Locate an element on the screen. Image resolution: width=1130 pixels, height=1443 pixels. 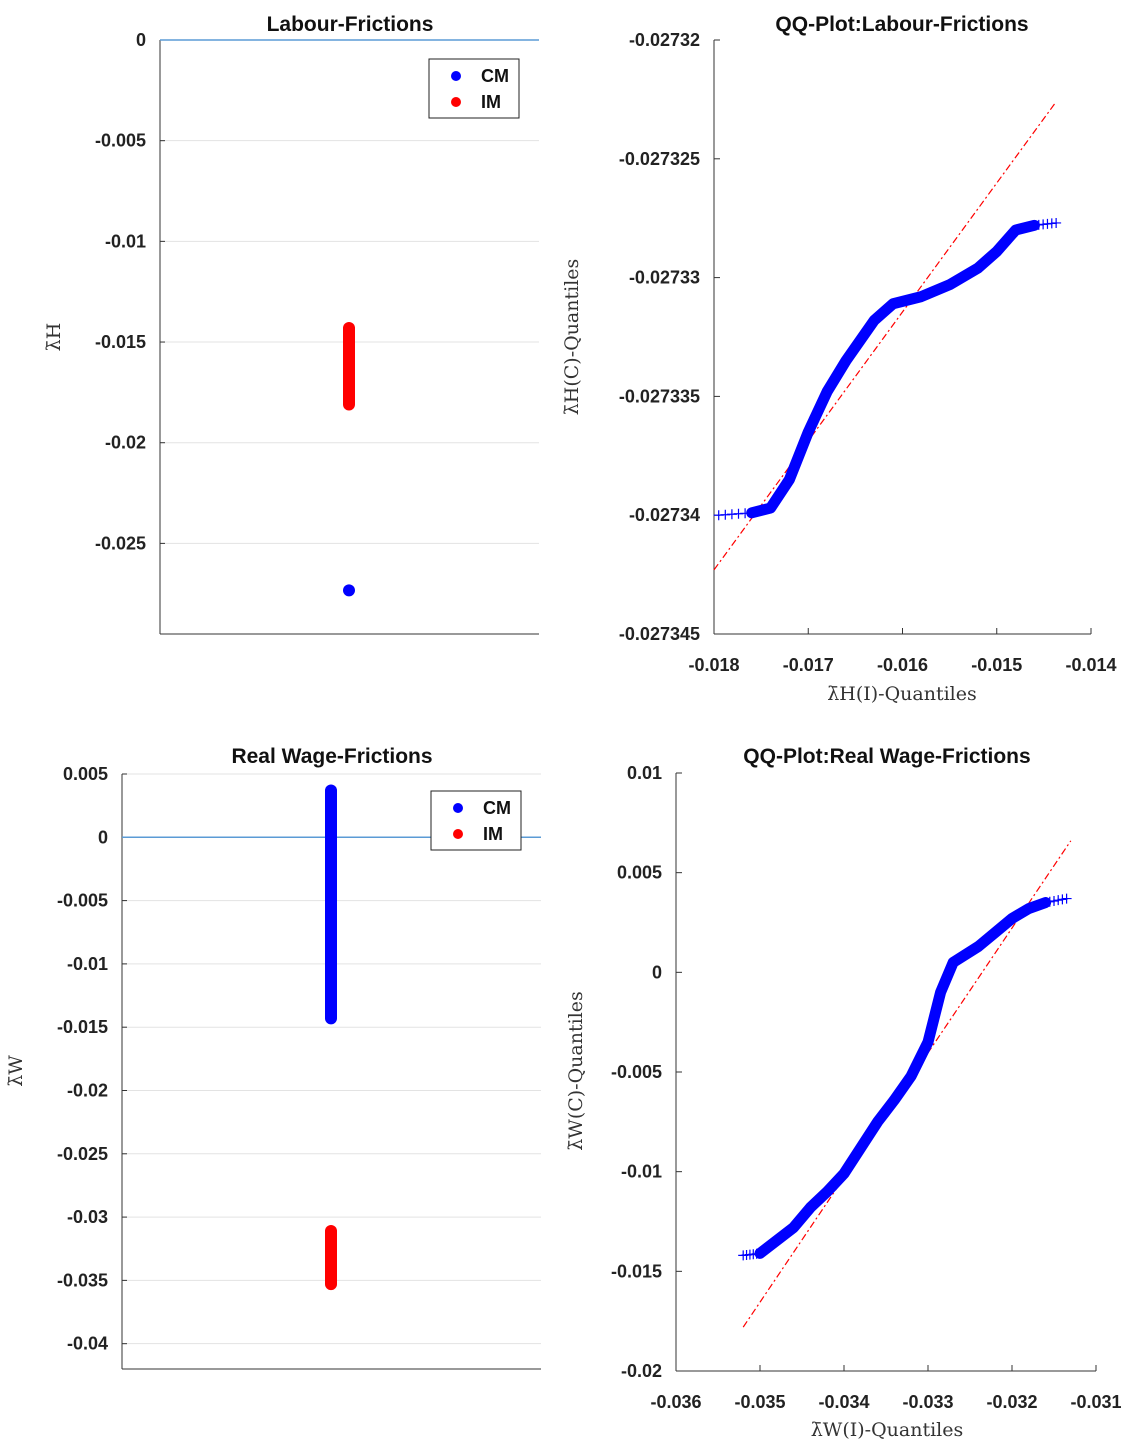
y-tick-label: -0.02734 is located at coordinates (664, 515).